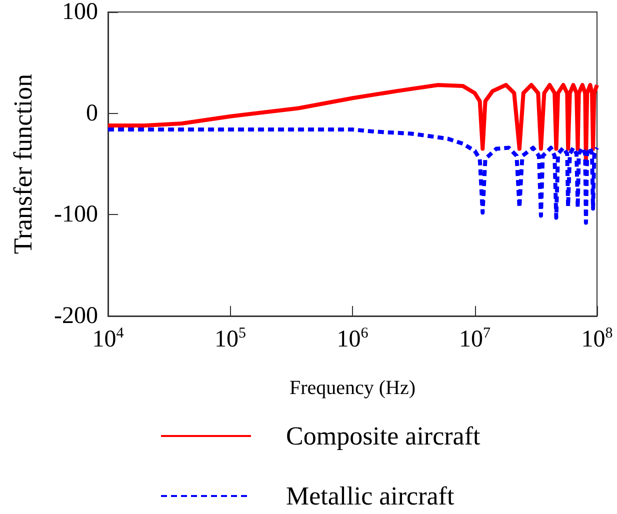 The image size is (617, 514). What do you see at coordinates (352, 388) in the screenshot?
I see `x-axis-title: Frequency (Hz)` at bounding box center [352, 388].